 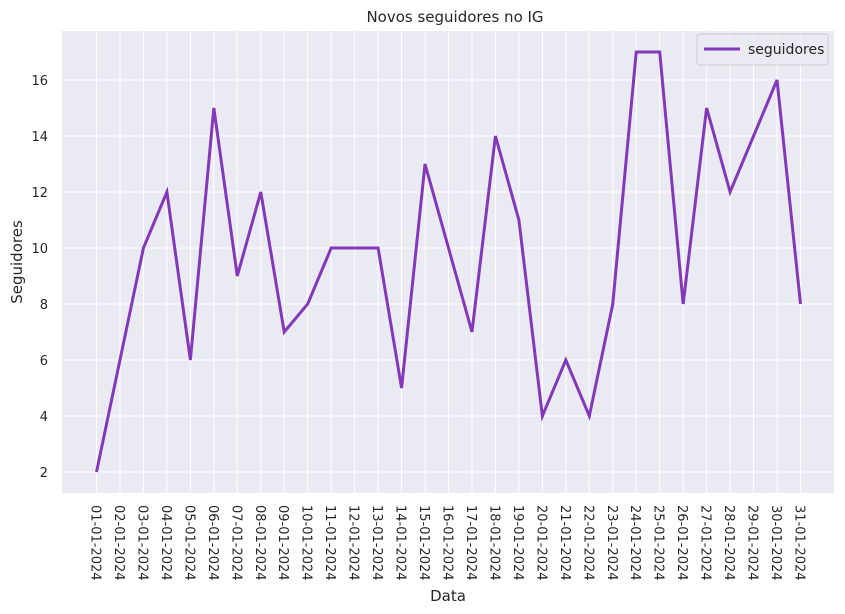 I want to click on x-tick-label: 20-01-2024, so click(x=540, y=543).